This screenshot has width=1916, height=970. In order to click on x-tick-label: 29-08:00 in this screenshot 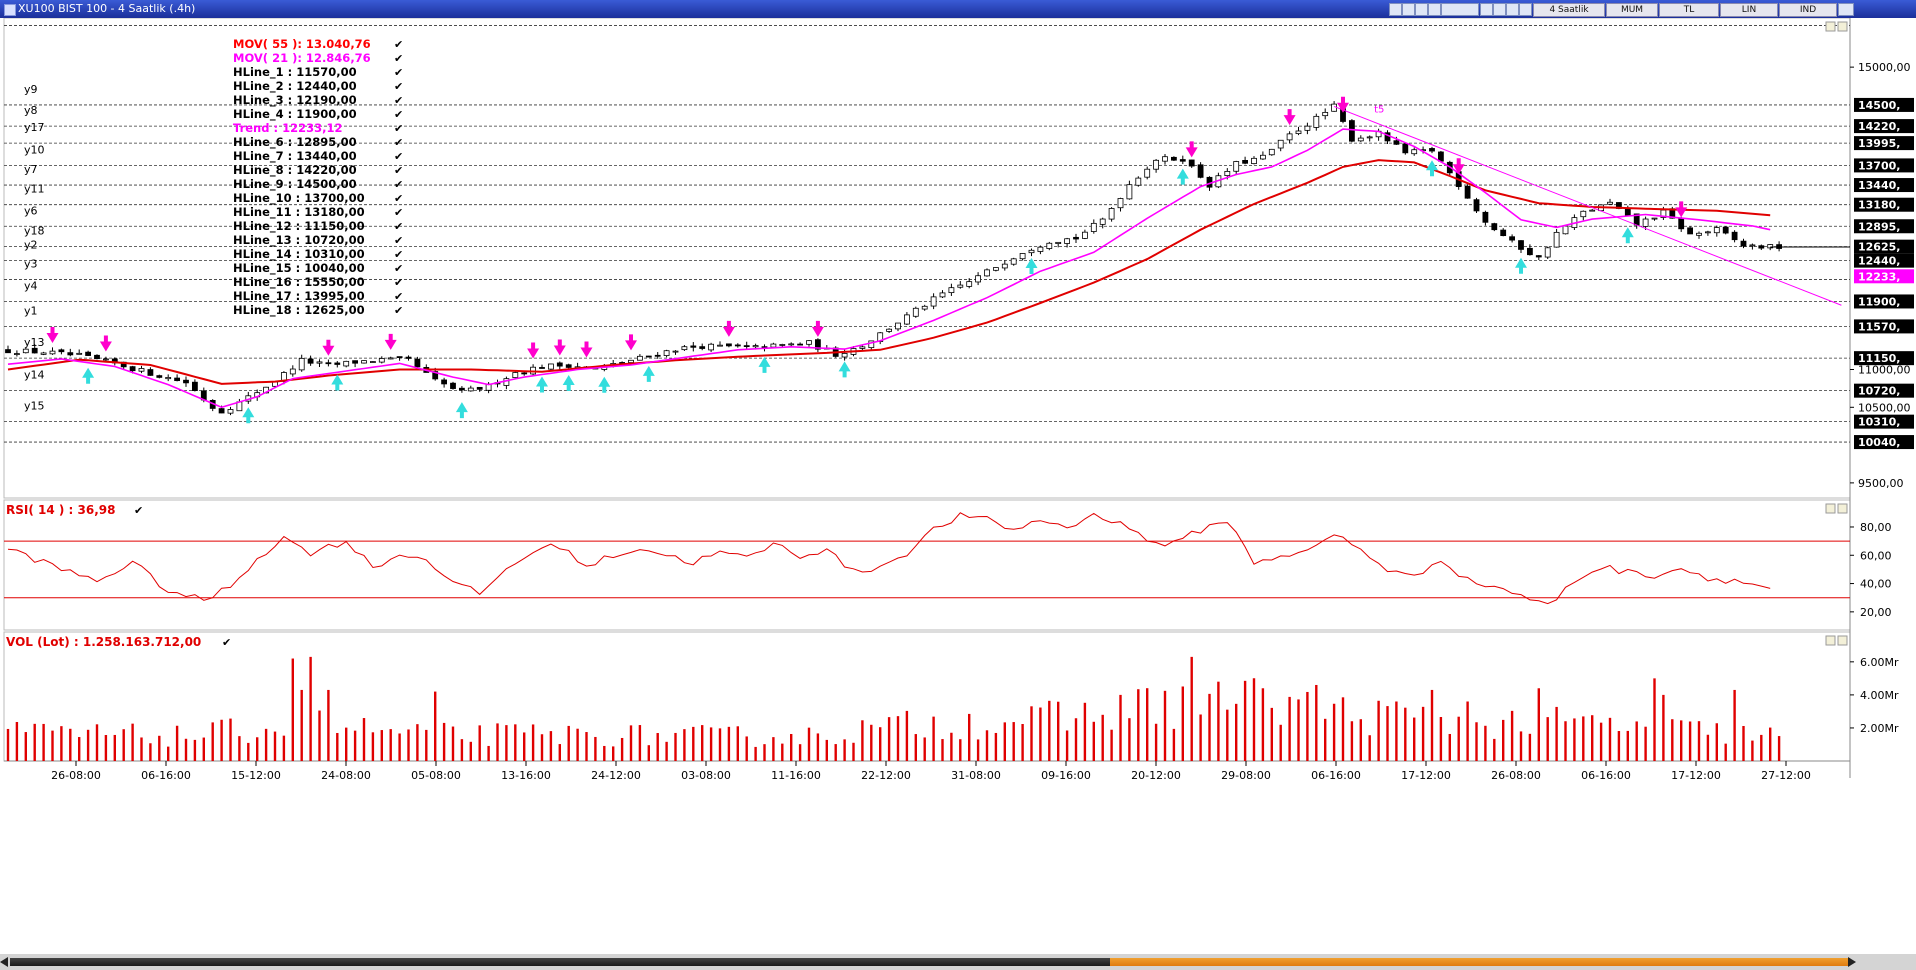, I will do `click(1246, 775)`.